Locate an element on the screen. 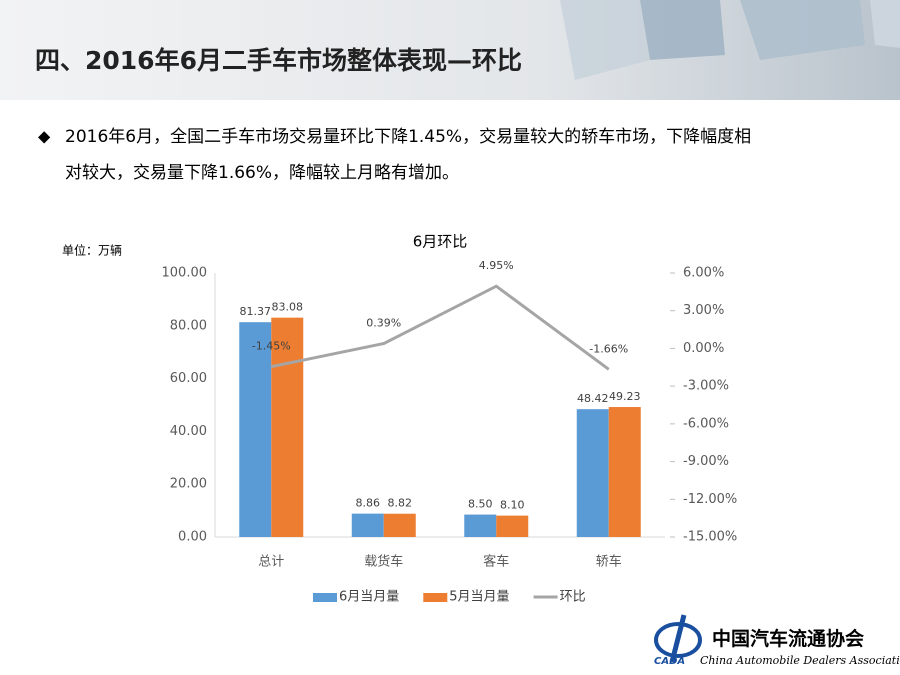 The image size is (900, 675). logo-name: 中国汽车流通协会 is located at coordinates (788, 638).